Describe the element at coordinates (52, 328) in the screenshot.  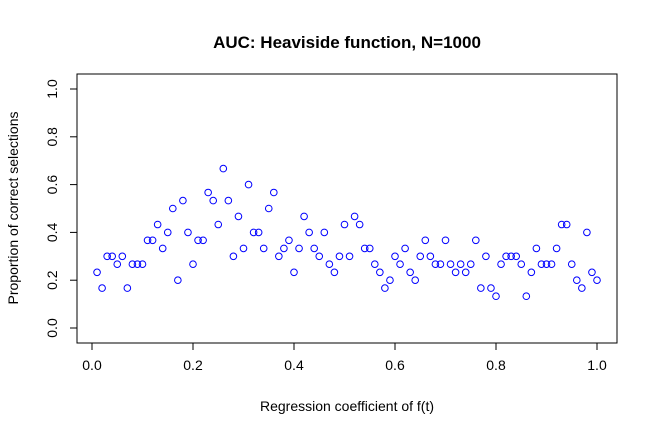
I see `y-tick-label: 0.0` at that location.